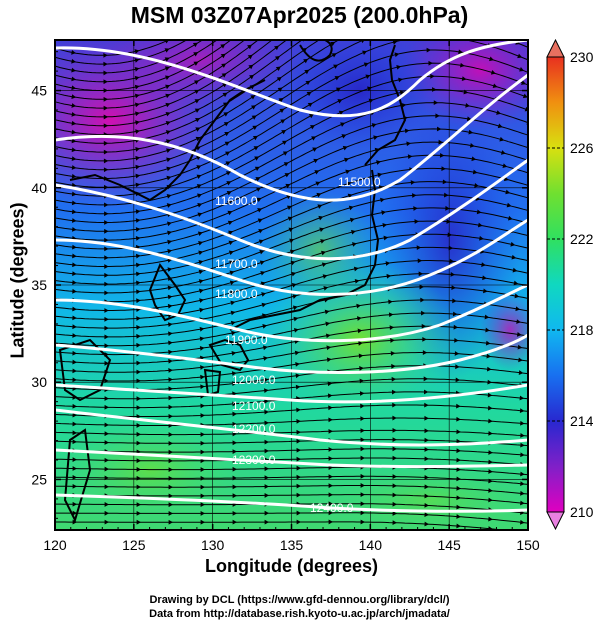 The image size is (599, 625). What do you see at coordinates (213, 545) in the screenshot?
I see `x-tick-label: 130` at bounding box center [213, 545].